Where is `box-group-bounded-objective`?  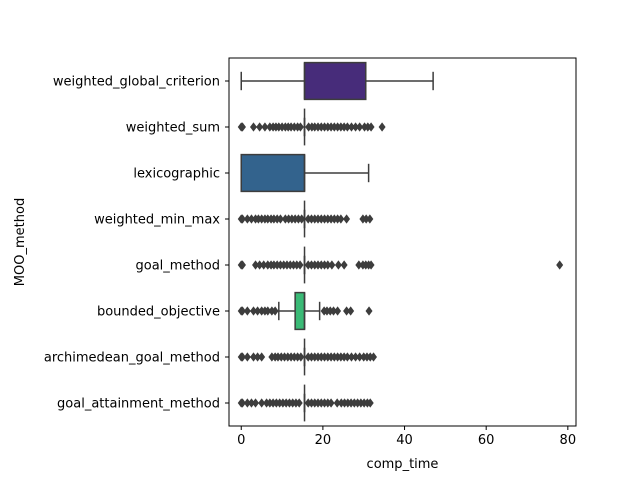
box-group-bounded-objective is located at coordinates (305, 311).